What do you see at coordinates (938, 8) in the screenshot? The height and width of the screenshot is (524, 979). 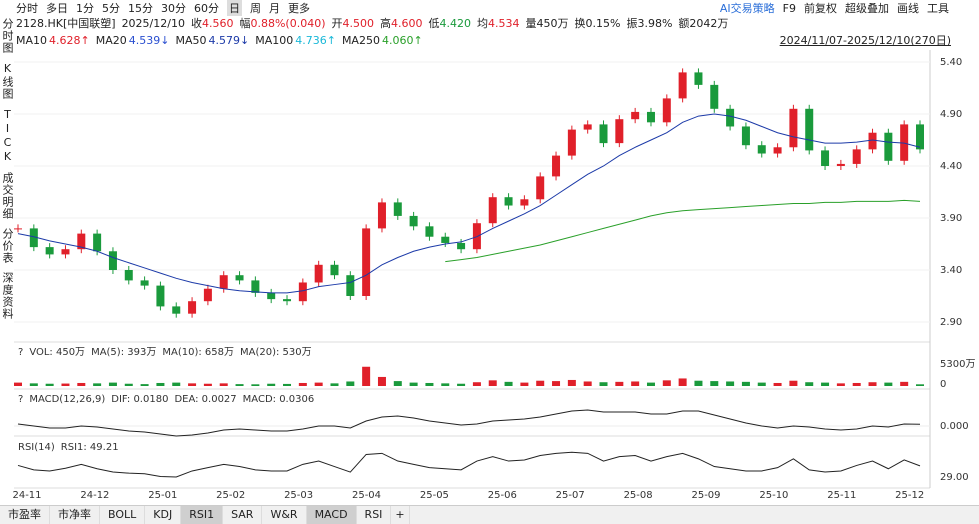 I see `tool-button: 工具` at bounding box center [938, 8].